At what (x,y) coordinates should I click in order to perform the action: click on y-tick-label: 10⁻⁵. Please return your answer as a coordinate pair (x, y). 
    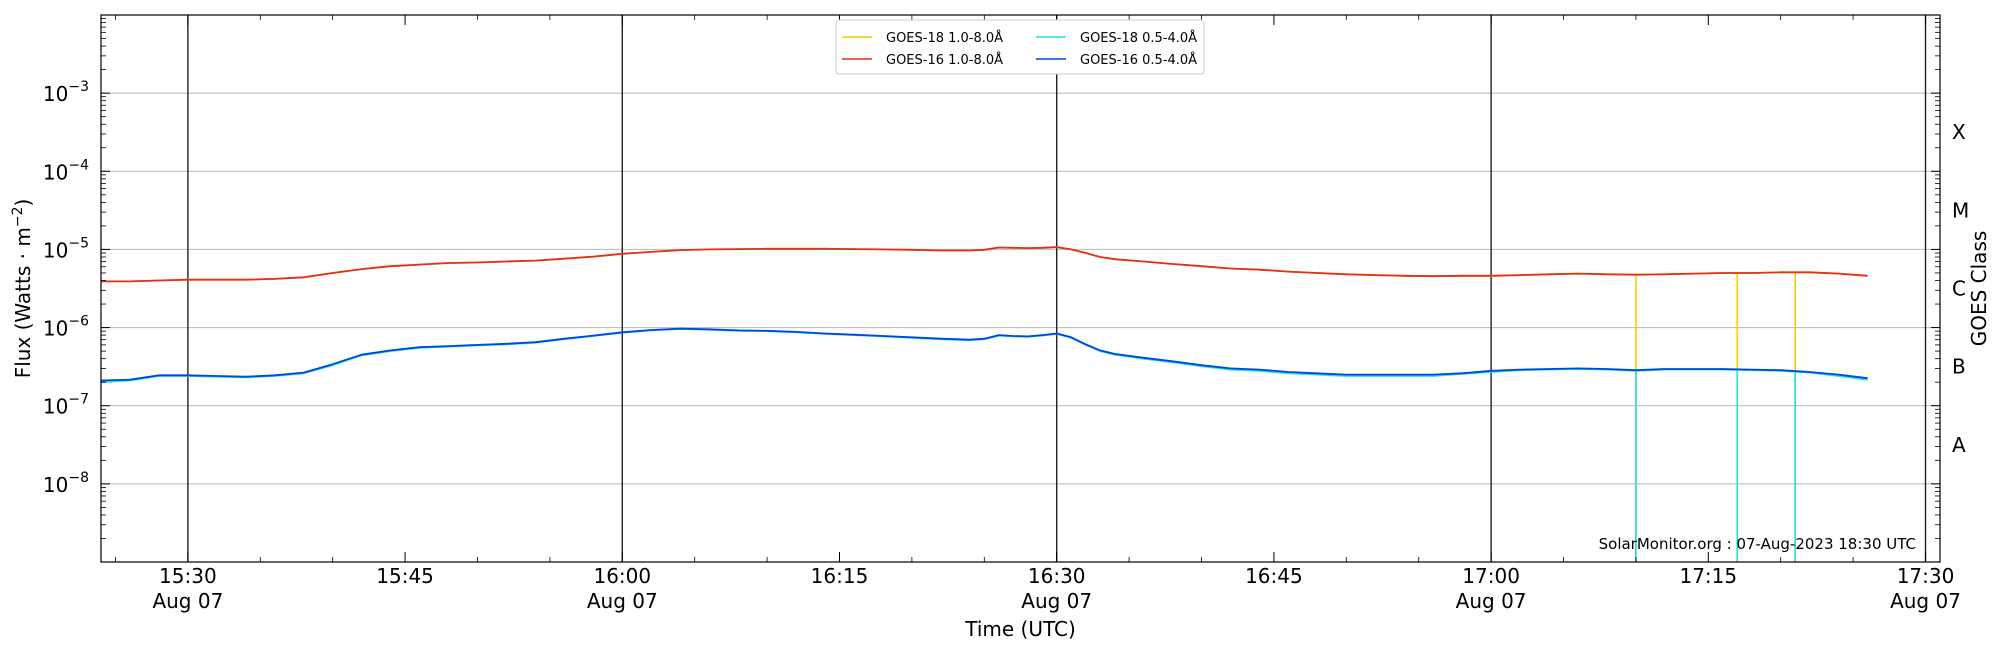
    Looking at the image, I should click on (66, 248).